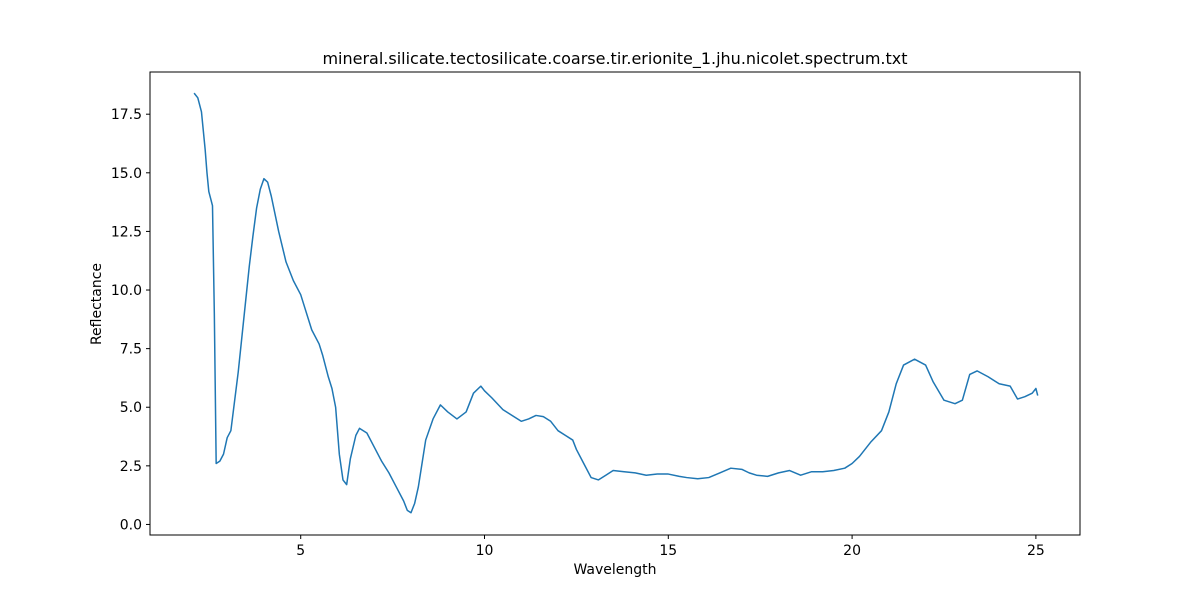  What do you see at coordinates (300, 551) in the screenshot?
I see `x-tick-label: 5` at bounding box center [300, 551].